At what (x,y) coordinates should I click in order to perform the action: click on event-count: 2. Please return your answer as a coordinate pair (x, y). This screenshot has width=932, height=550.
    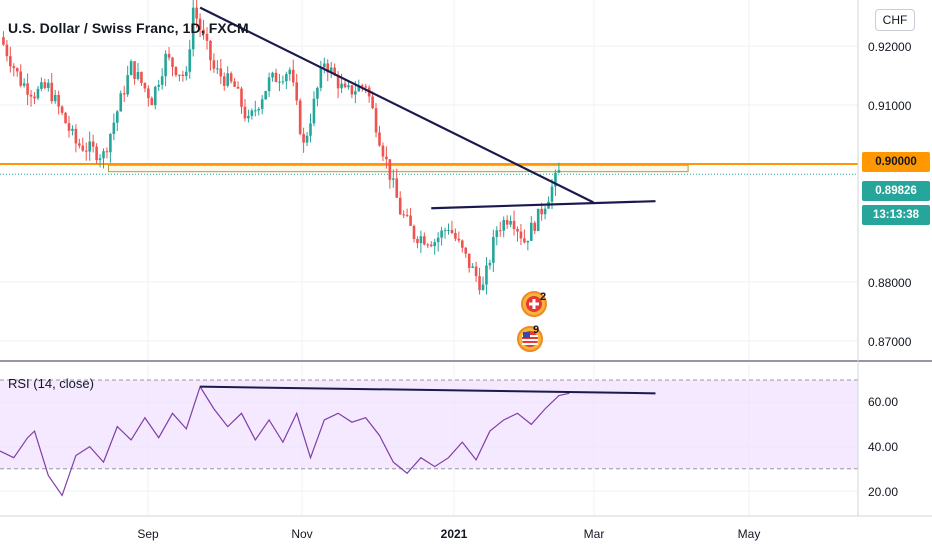
    Looking at the image, I should click on (543, 297).